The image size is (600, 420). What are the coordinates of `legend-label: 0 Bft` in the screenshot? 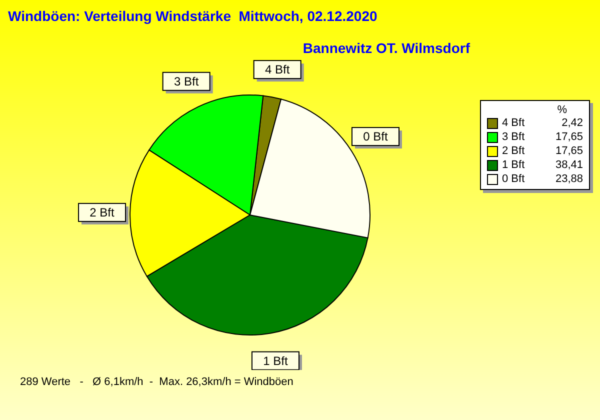 It's located at (514, 179).